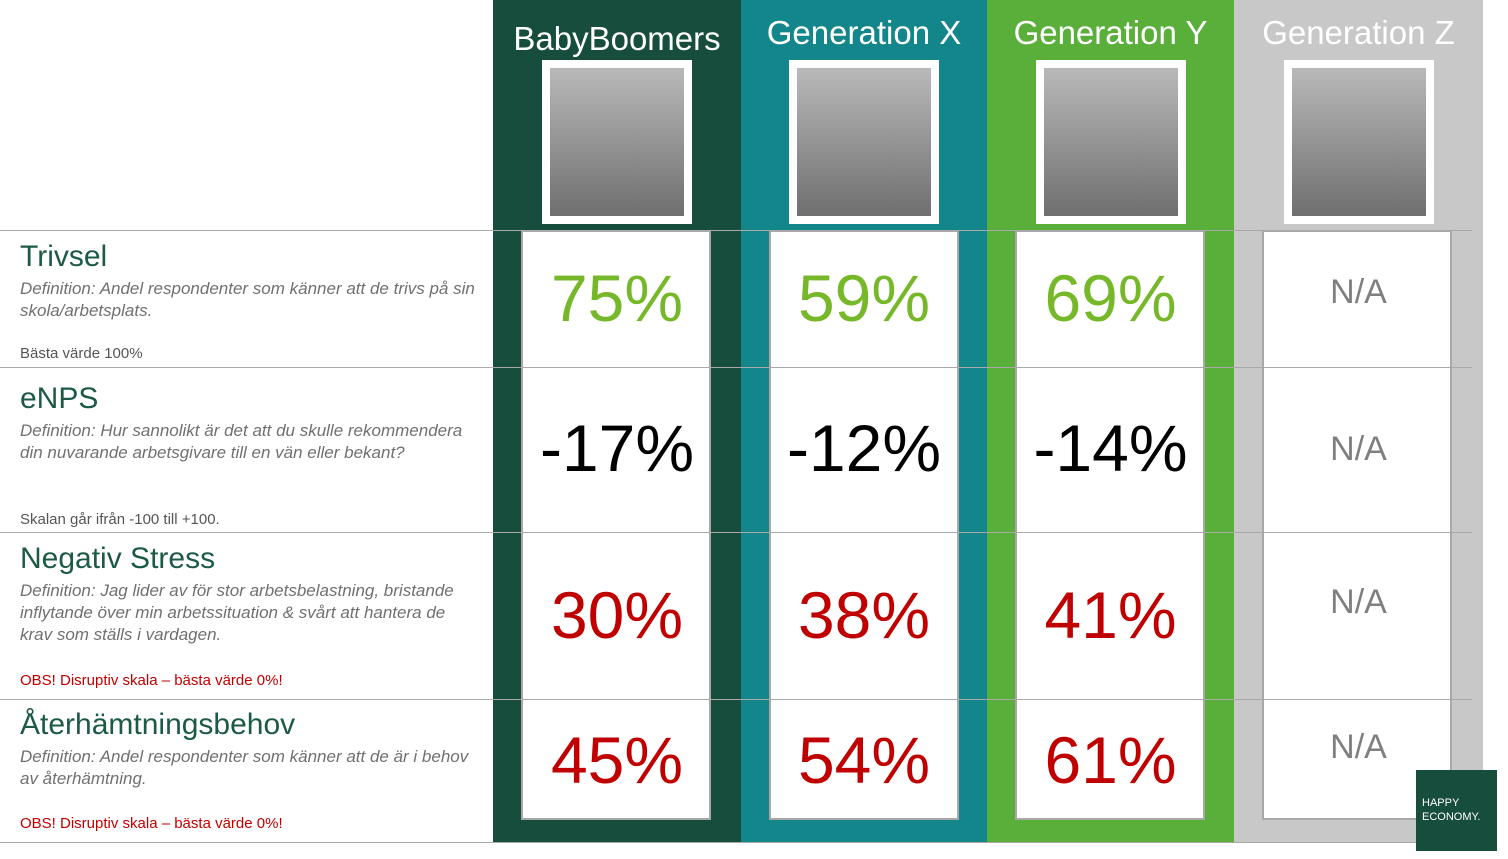 The image size is (1508, 859). What do you see at coordinates (1441, 803) in the screenshot?
I see `logo-text: HAPPY` at bounding box center [1441, 803].